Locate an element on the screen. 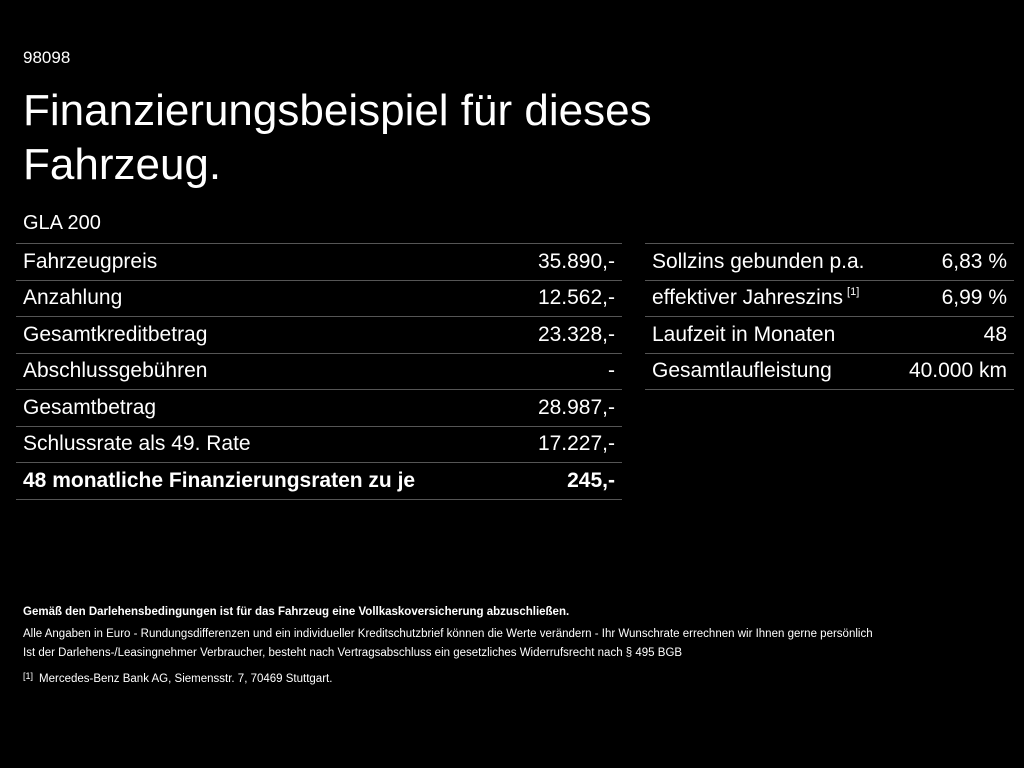 This screenshot has height=768, width=1024. document-id: 98098 is located at coordinates (47, 57).